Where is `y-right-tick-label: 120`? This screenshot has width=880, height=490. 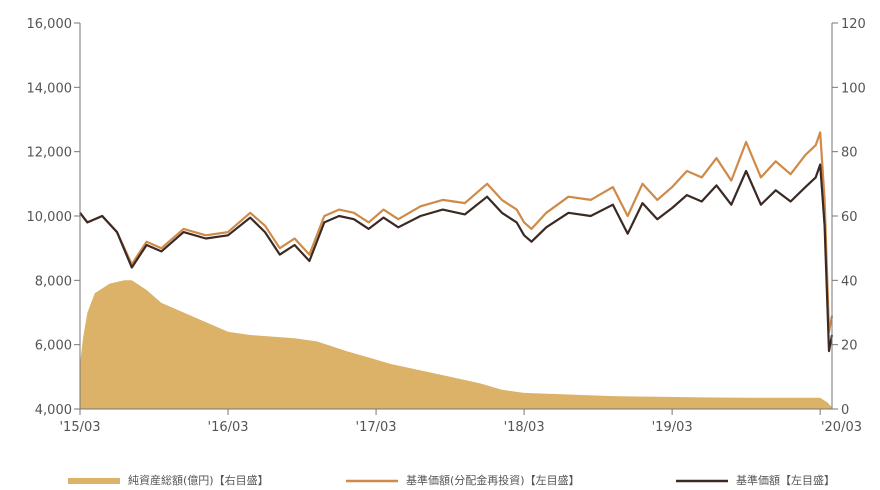
y-right-tick-label: 120 is located at coordinates (853, 24).